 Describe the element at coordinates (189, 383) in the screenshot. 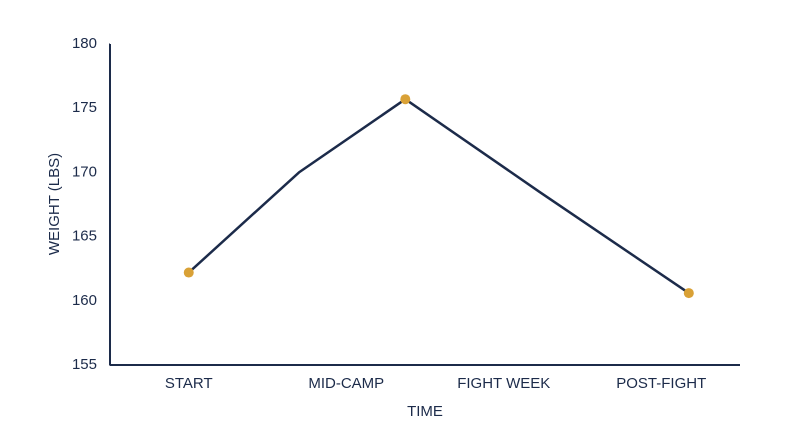

I see `x-tick-label: START` at that location.